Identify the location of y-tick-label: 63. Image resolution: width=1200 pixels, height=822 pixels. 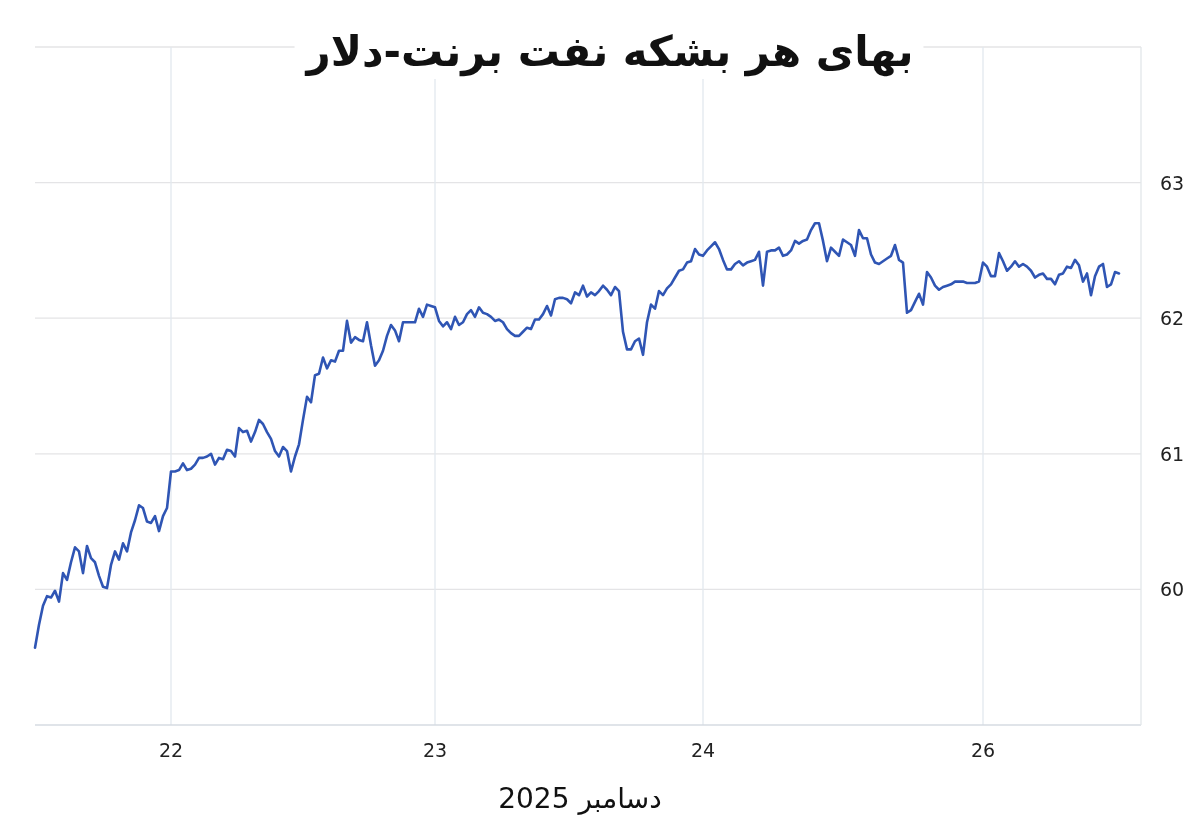
(1172, 182).